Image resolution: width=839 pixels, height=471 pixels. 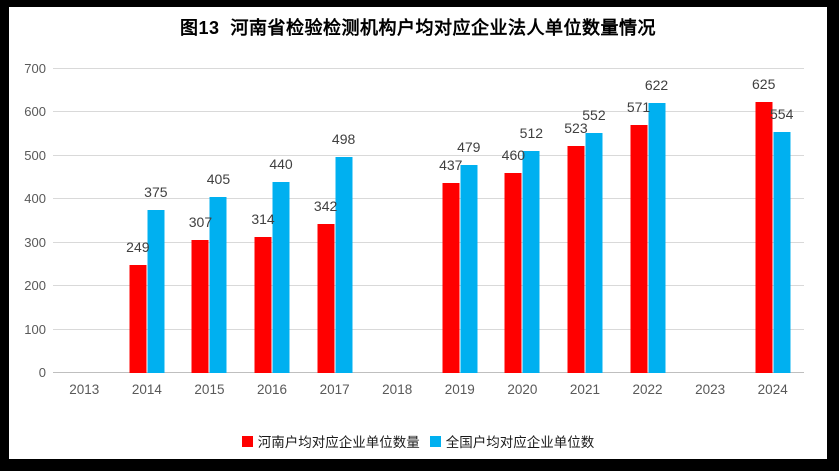 I want to click on data-label-national_series-2022: 622, so click(x=656, y=84).